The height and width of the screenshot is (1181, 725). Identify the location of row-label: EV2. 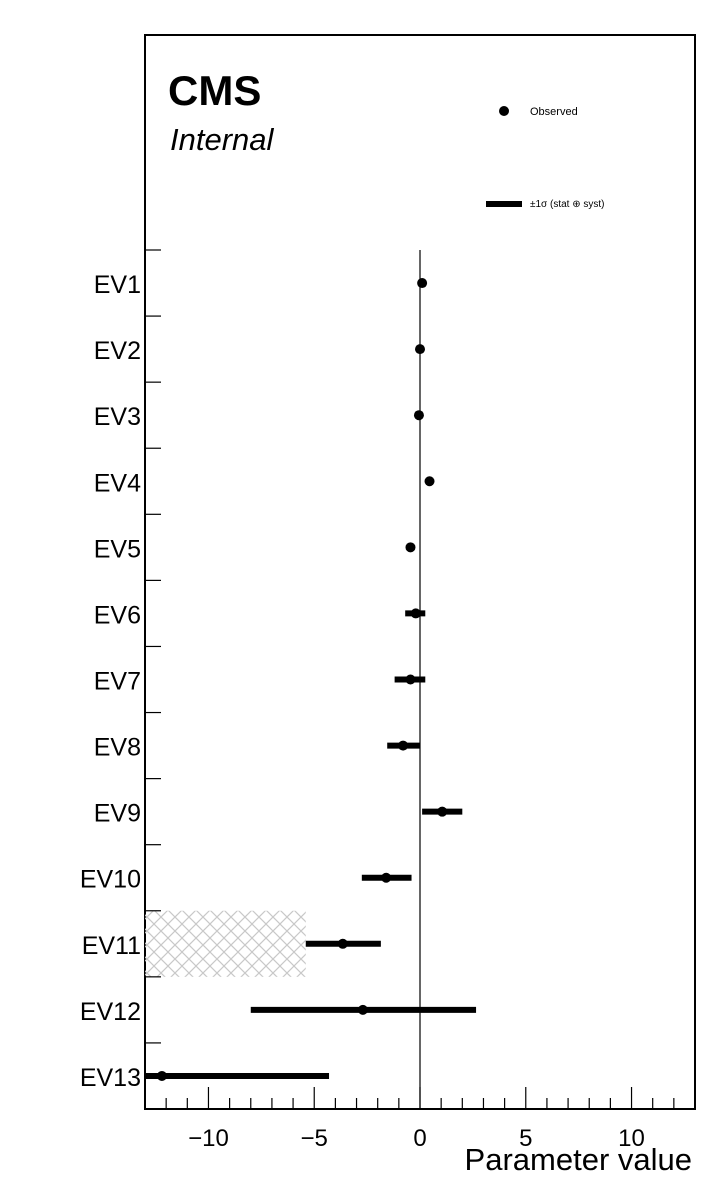
(117, 351).